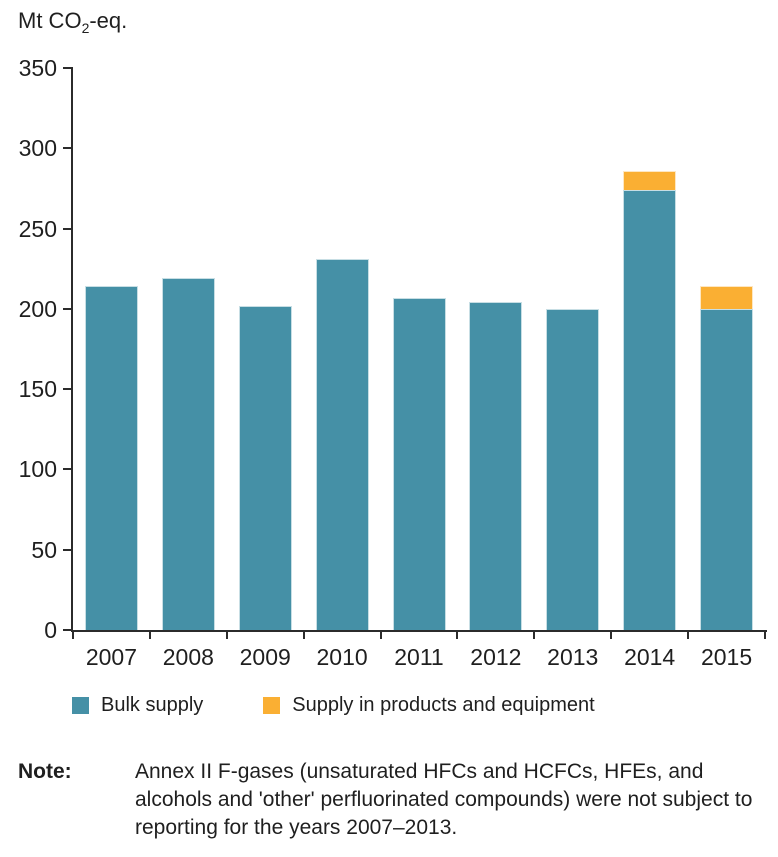  I want to click on bar-2010-bulk-supply, so click(342, 444).